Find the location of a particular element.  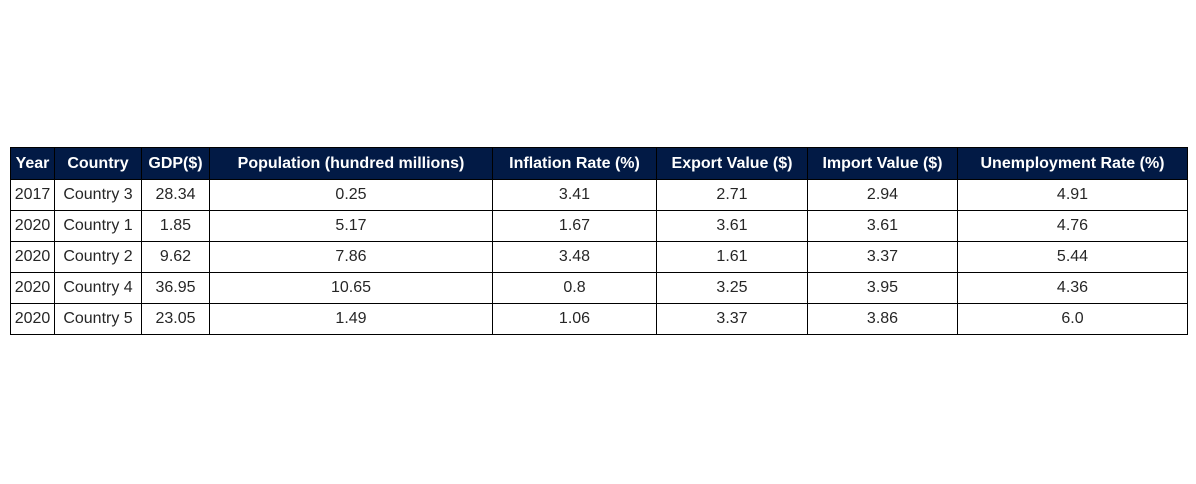

column-header: Population (hundred millions) is located at coordinates (351, 163).